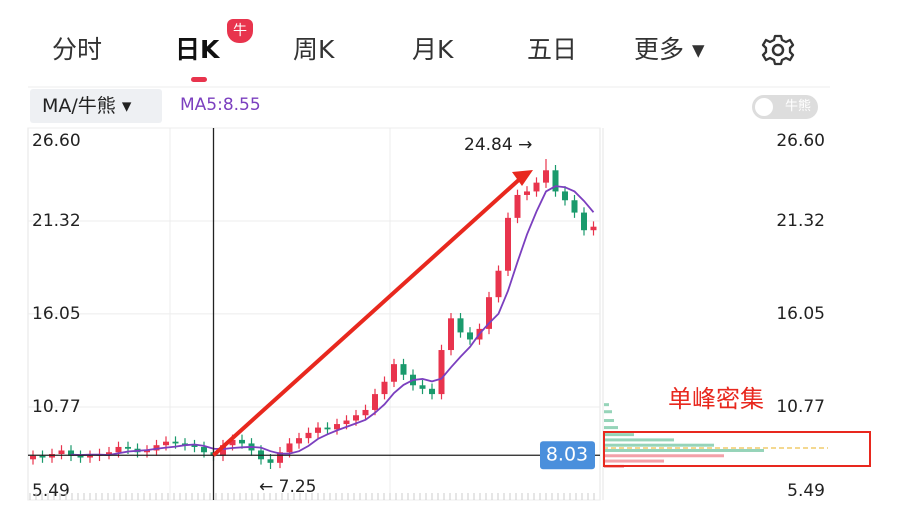  What do you see at coordinates (314, 49) in the screenshot?
I see `tab: 周K` at bounding box center [314, 49].